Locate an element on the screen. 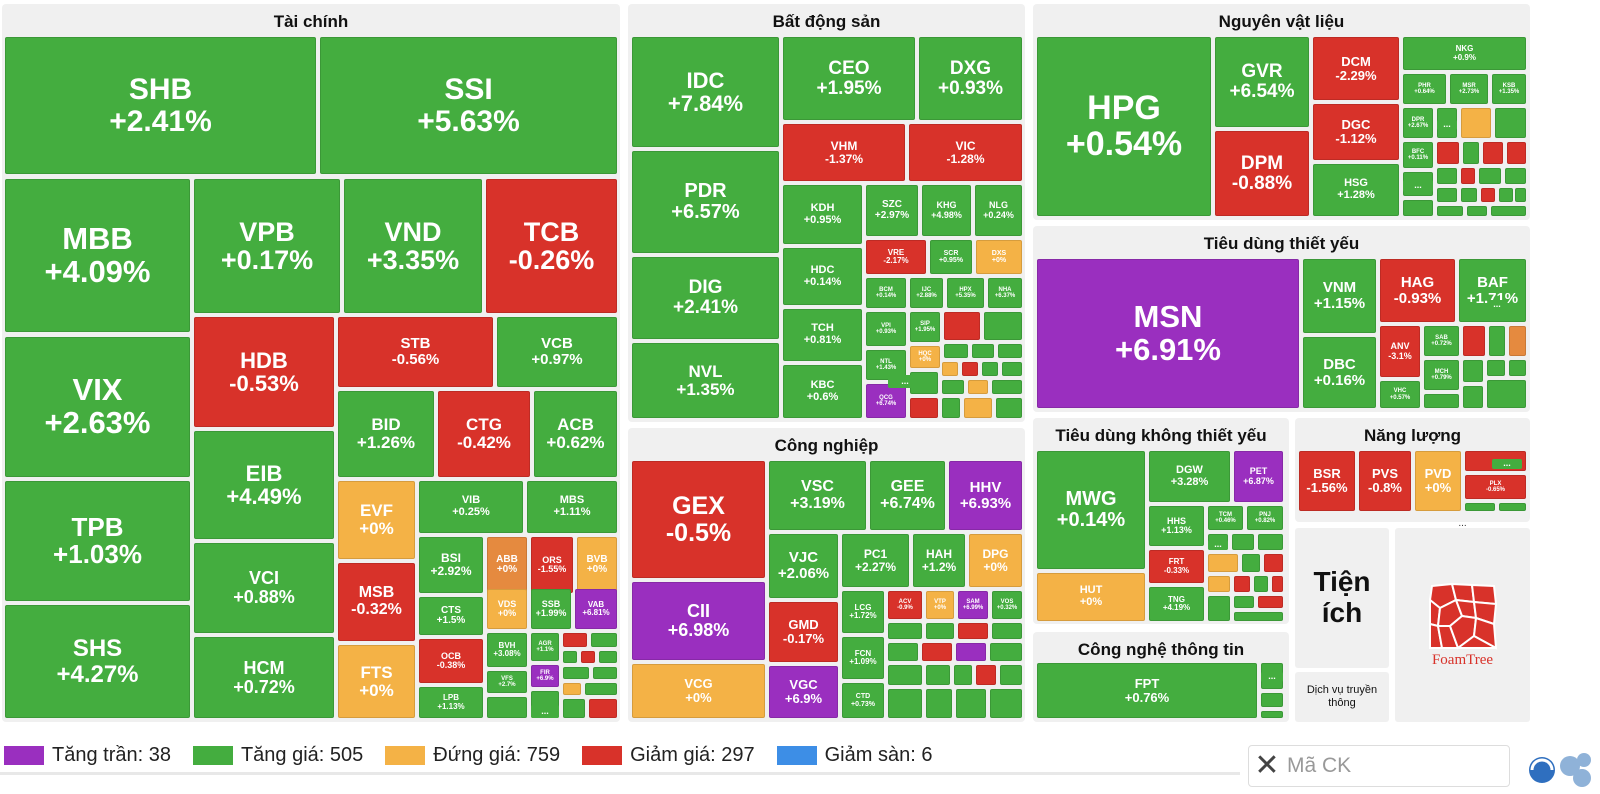  stock-tile-eib: EIB +4.49% is located at coordinates (264, 485).